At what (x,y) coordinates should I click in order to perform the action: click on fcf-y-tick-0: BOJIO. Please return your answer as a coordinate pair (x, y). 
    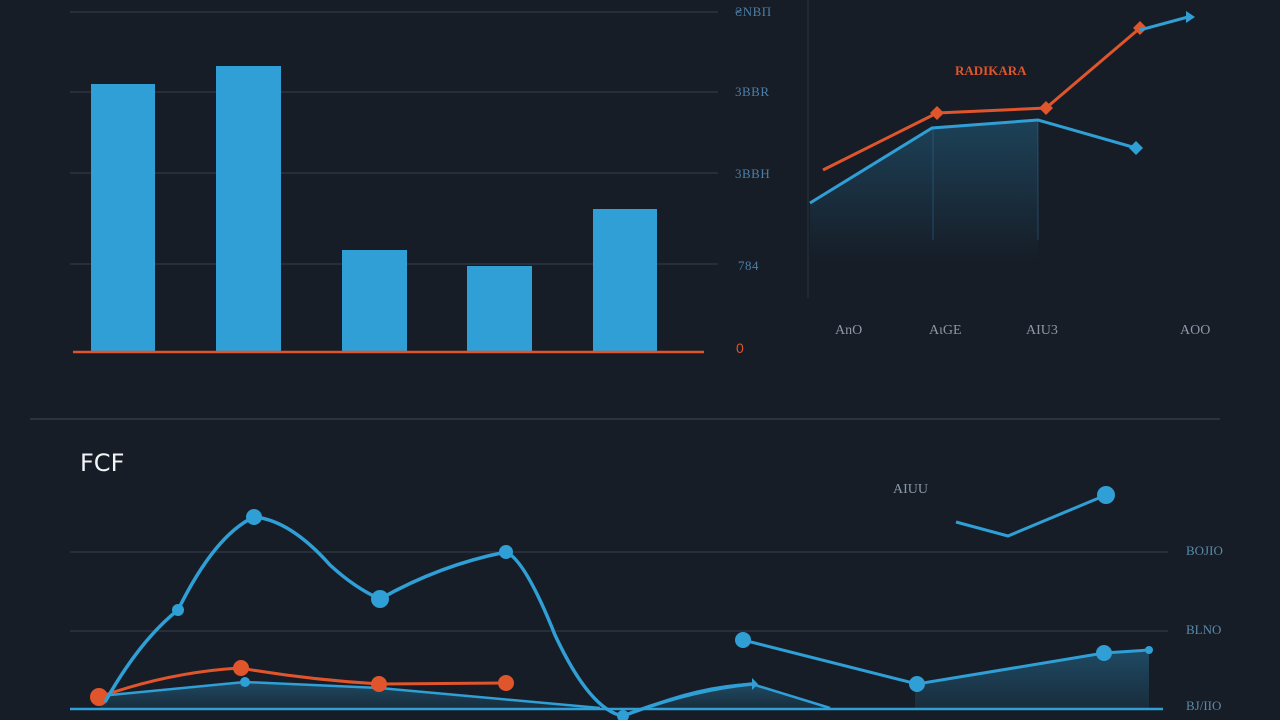
    Looking at the image, I should click on (1204, 550).